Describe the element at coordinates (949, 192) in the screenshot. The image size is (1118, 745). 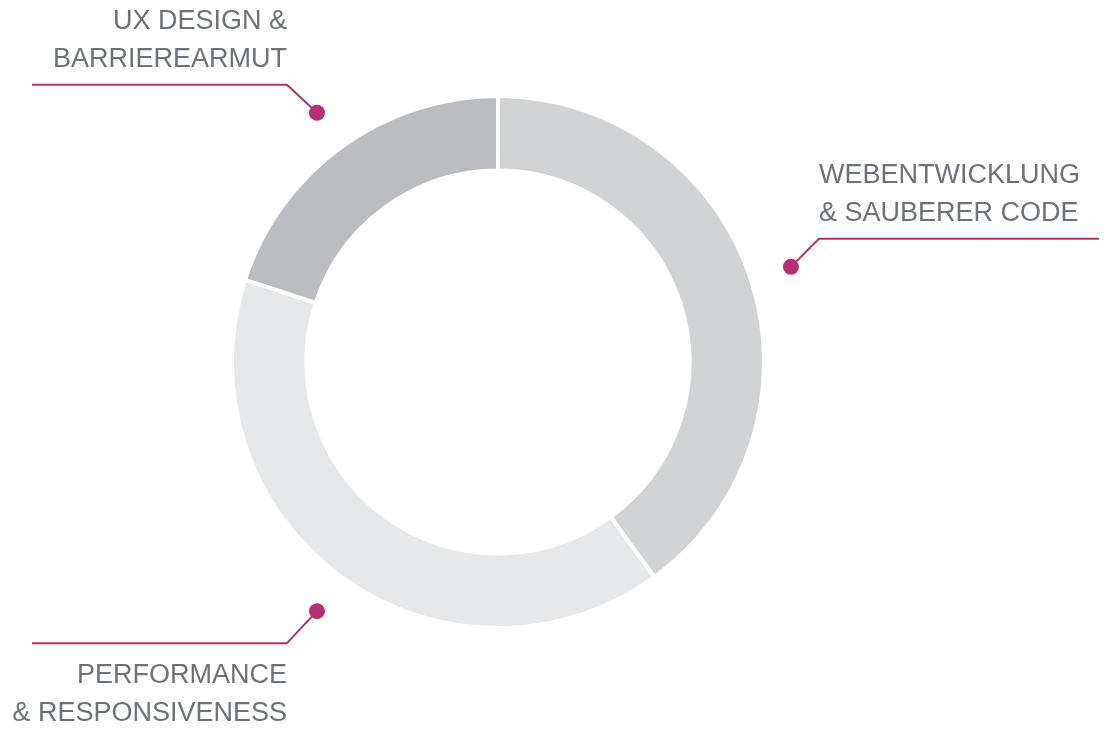
I see `slice-label: WEBENTWICKLUNG & SAUBERER CODE` at that location.